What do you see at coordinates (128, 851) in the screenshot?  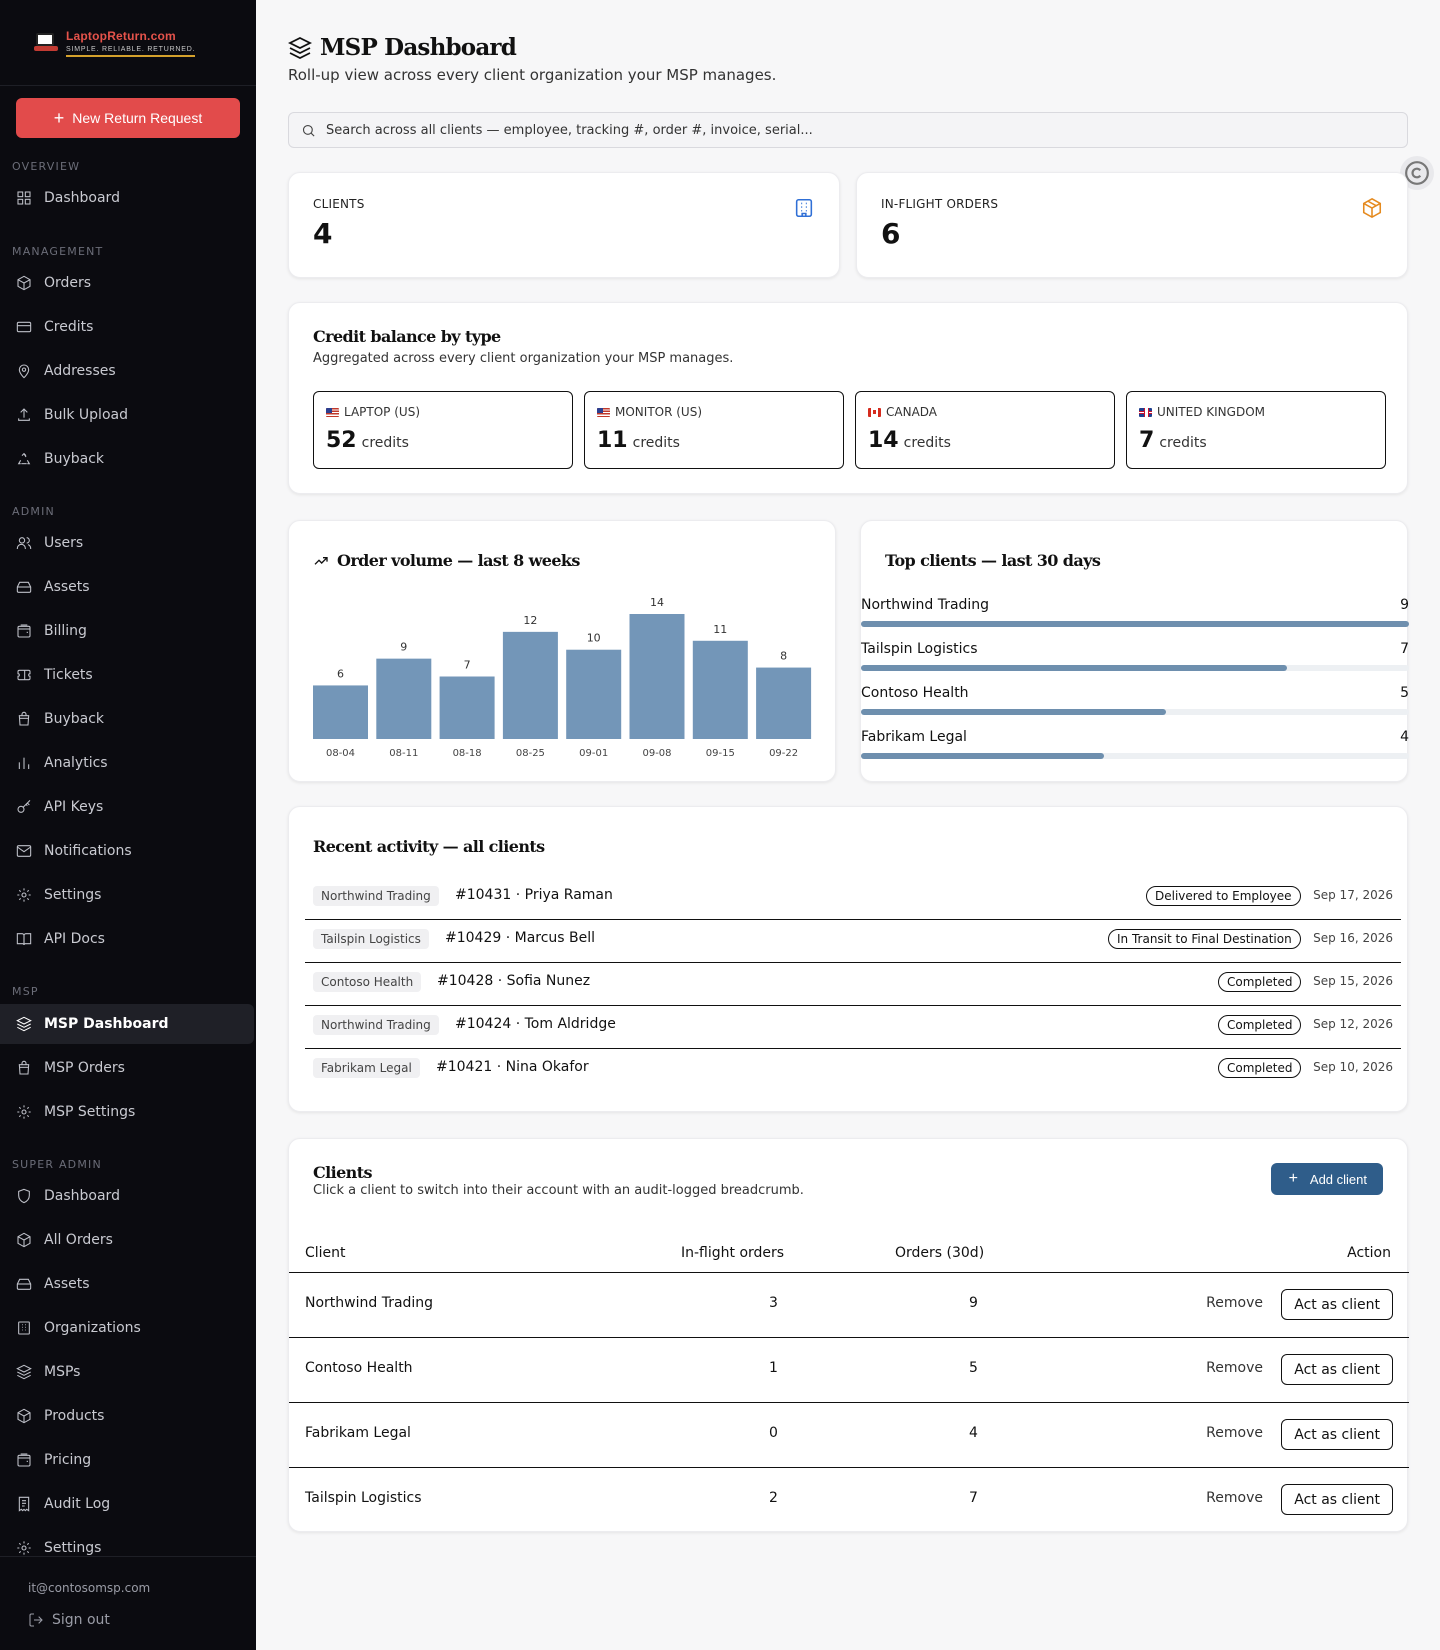 I see `sidebar-item-admin-notifications: Notifications` at bounding box center [128, 851].